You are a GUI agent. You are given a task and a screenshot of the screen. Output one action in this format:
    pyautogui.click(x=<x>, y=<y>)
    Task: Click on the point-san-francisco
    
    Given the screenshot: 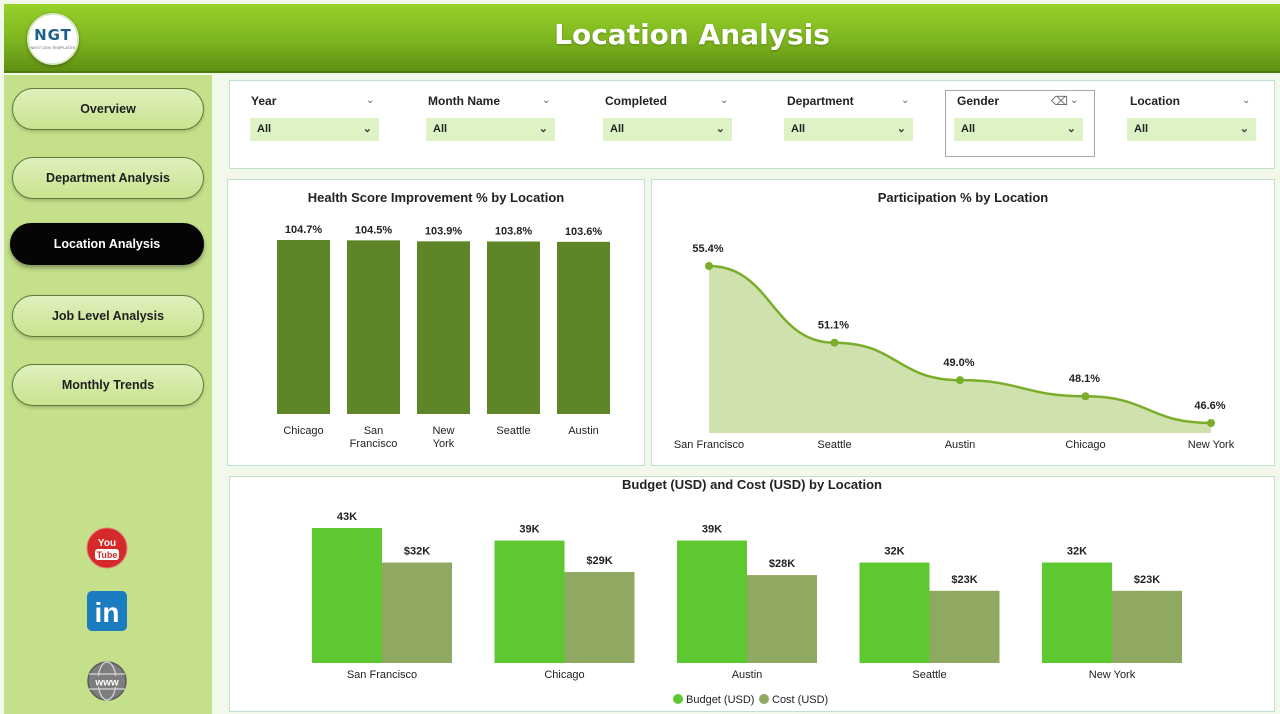 What is the action you would take?
    pyautogui.click(x=709, y=266)
    